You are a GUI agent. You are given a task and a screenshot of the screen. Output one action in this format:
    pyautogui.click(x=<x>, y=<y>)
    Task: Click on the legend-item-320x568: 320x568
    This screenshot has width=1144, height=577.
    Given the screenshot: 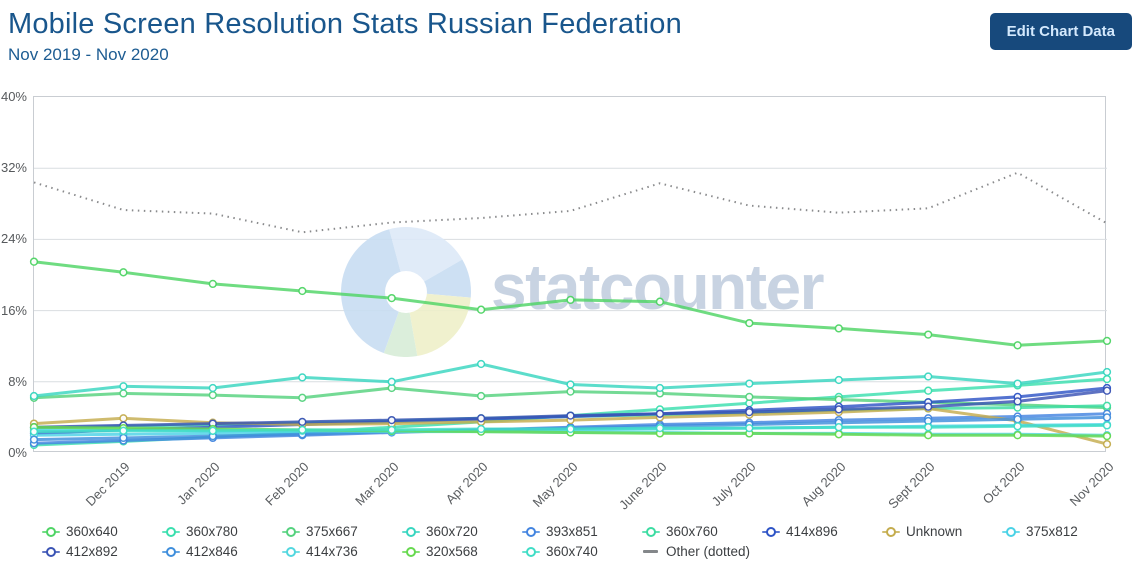 What is the action you would take?
    pyautogui.click(x=462, y=551)
    